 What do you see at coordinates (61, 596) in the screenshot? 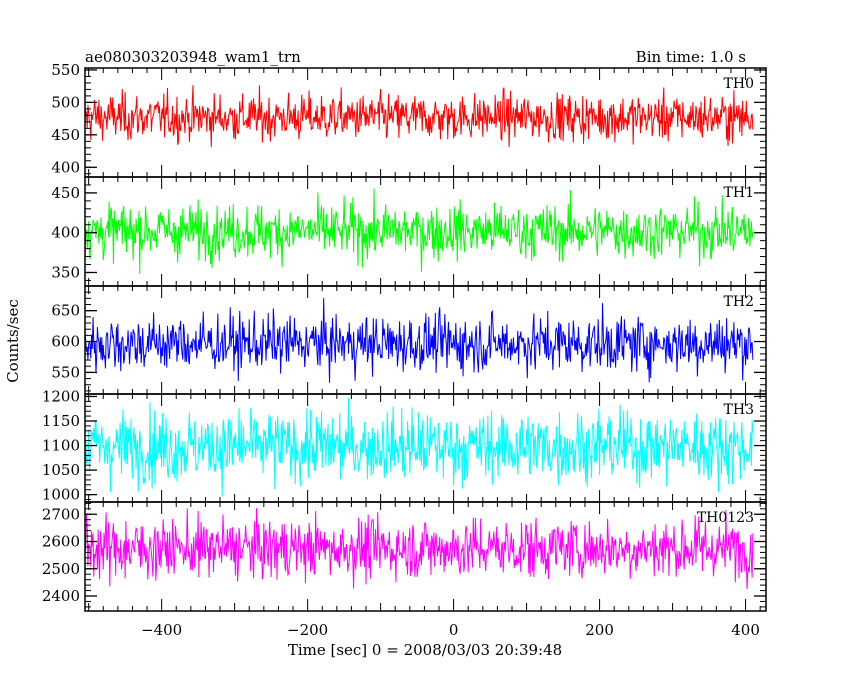
I see `y-tick-label: 2400` at bounding box center [61, 596].